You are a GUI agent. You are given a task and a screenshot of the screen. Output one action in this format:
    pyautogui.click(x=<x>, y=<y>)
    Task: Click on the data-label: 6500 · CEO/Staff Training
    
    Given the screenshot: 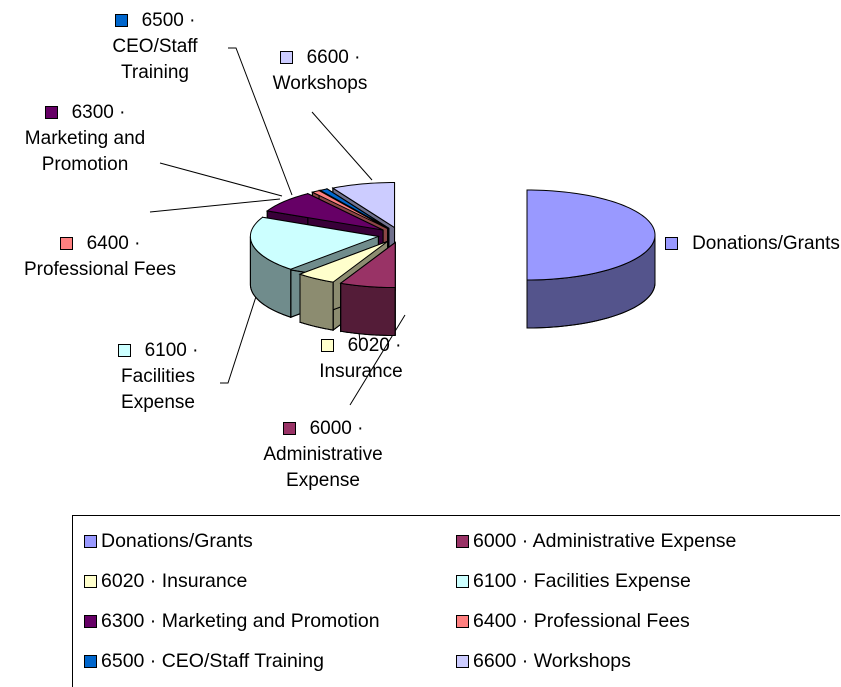 What is the action you would take?
    pyautogui.click(x=155, y=47)
    